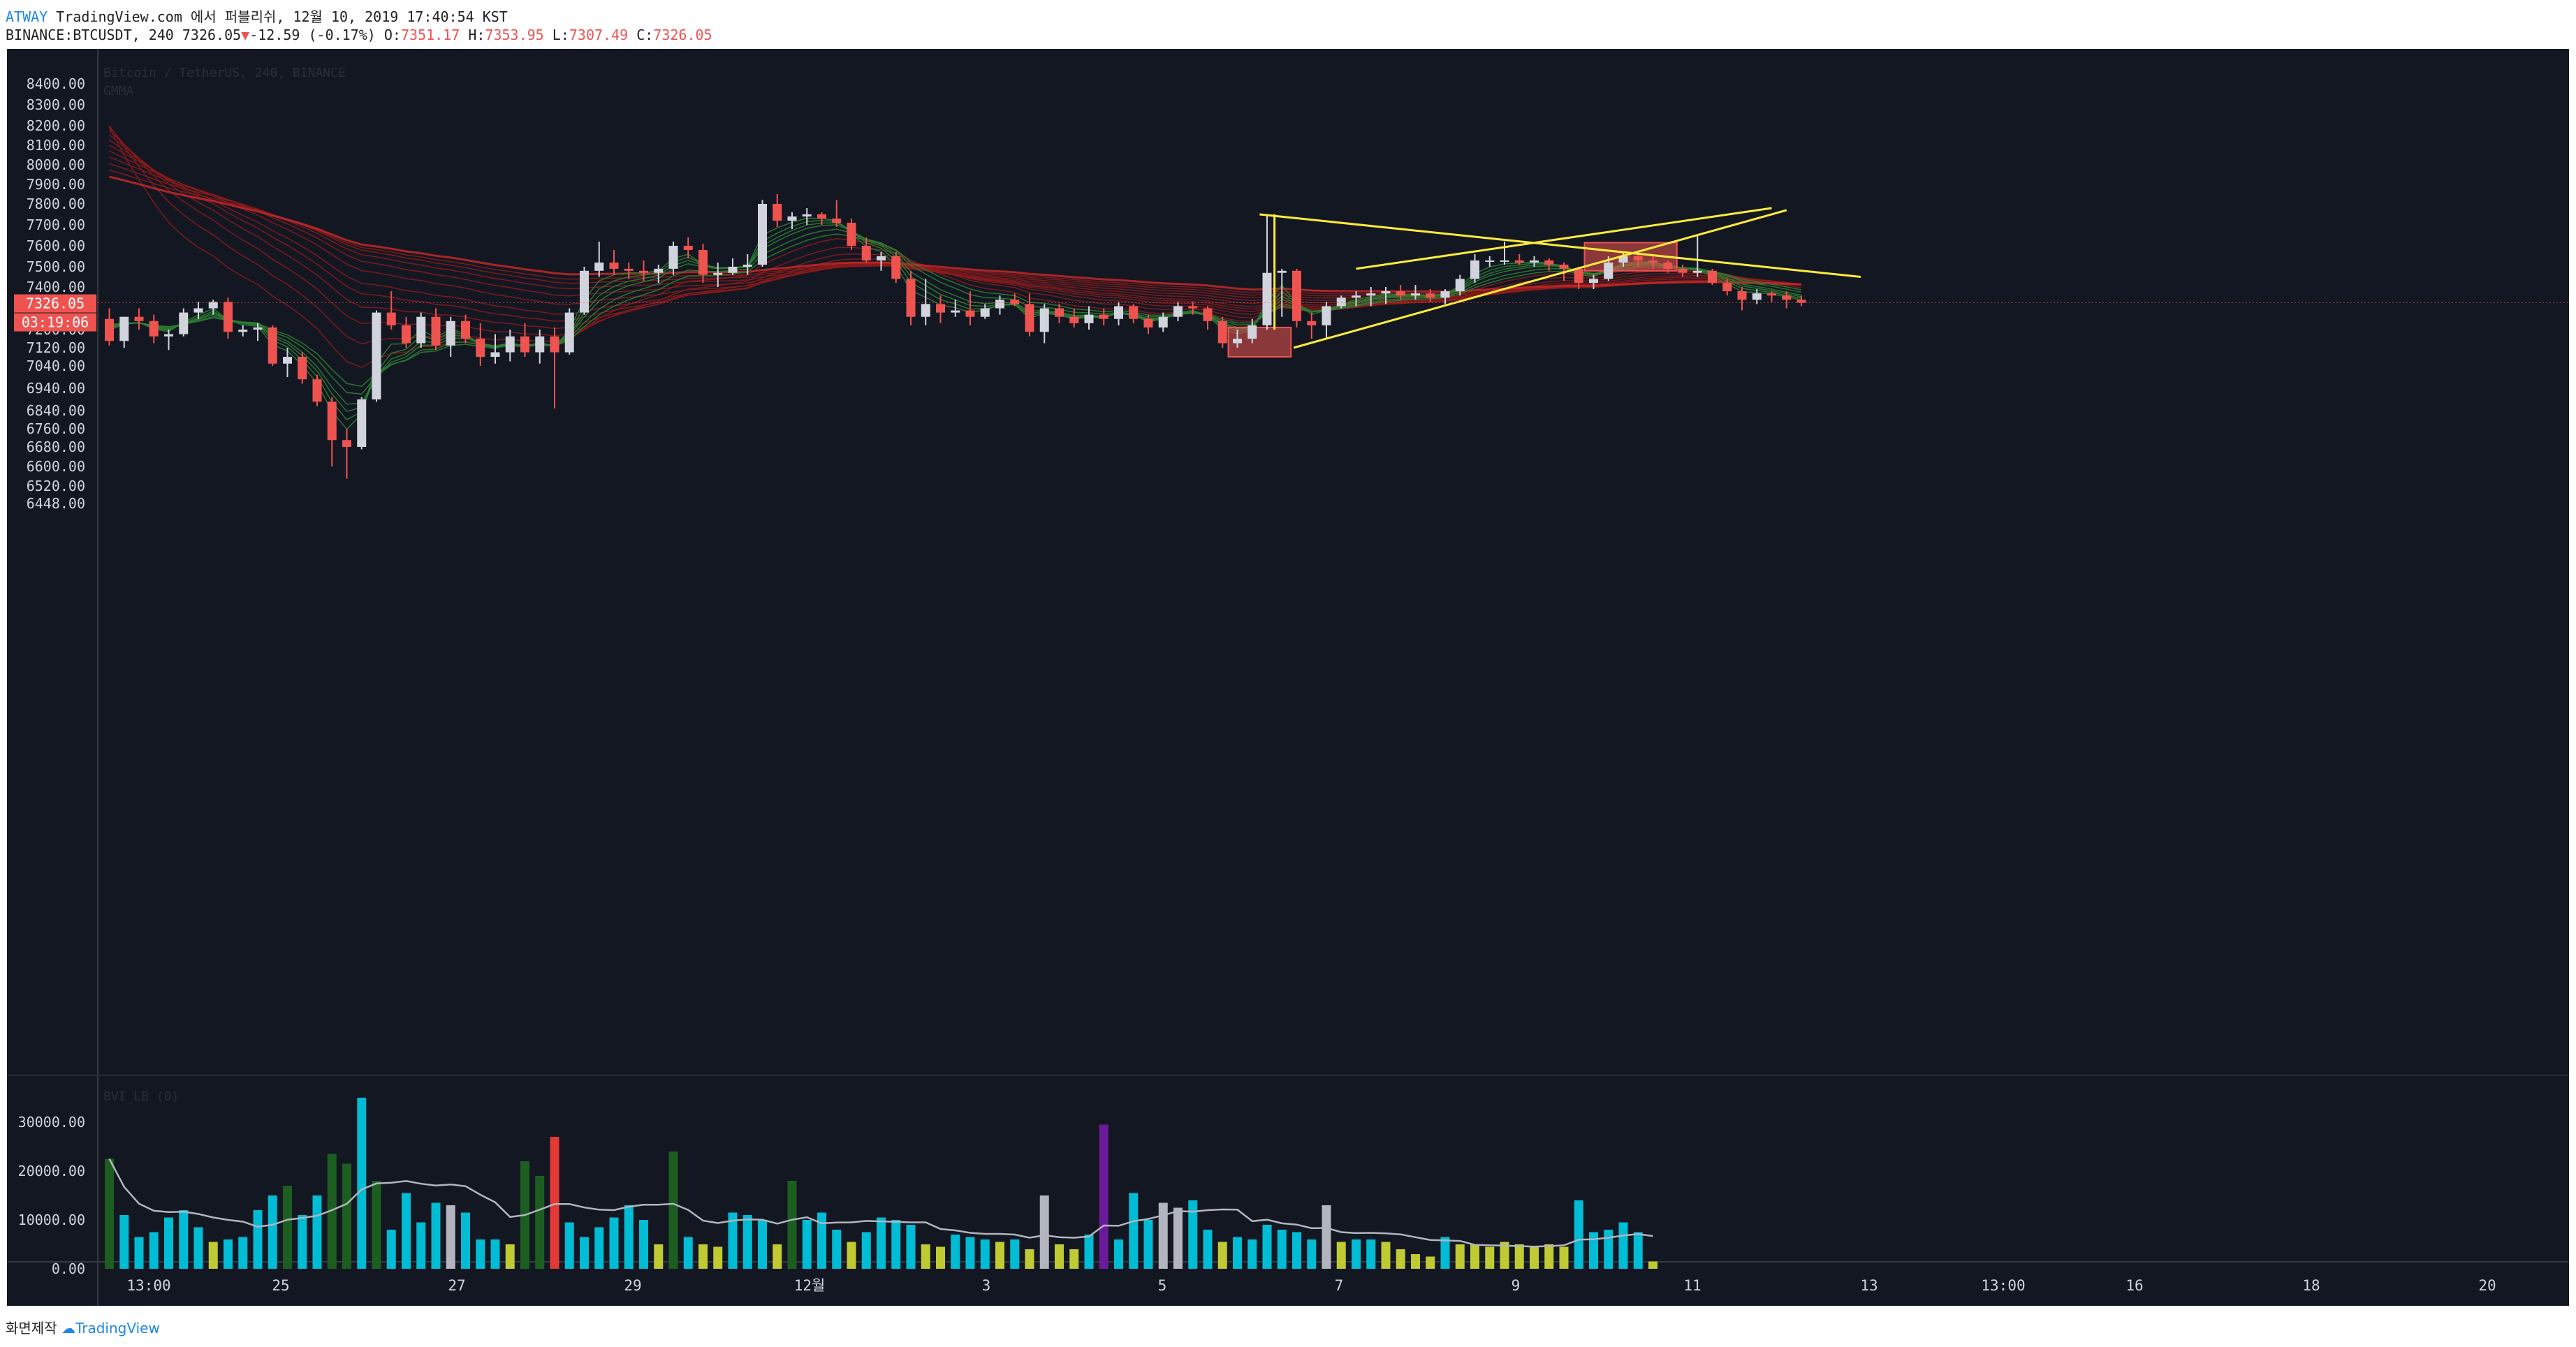 This screenshot has width=2576, height=1347. What do you see at coordinates (2487, 1286) in the screenshot?
I see `time-tick-label: 20` at bounding box center [2487, 1286].